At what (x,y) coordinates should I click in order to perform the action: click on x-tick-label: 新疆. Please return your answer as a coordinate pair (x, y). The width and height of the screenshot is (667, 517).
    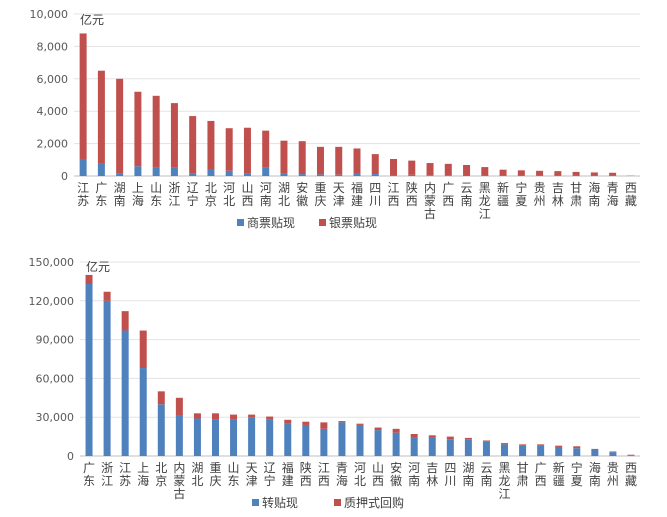
    Looking at the image, I should click on (559, 474).